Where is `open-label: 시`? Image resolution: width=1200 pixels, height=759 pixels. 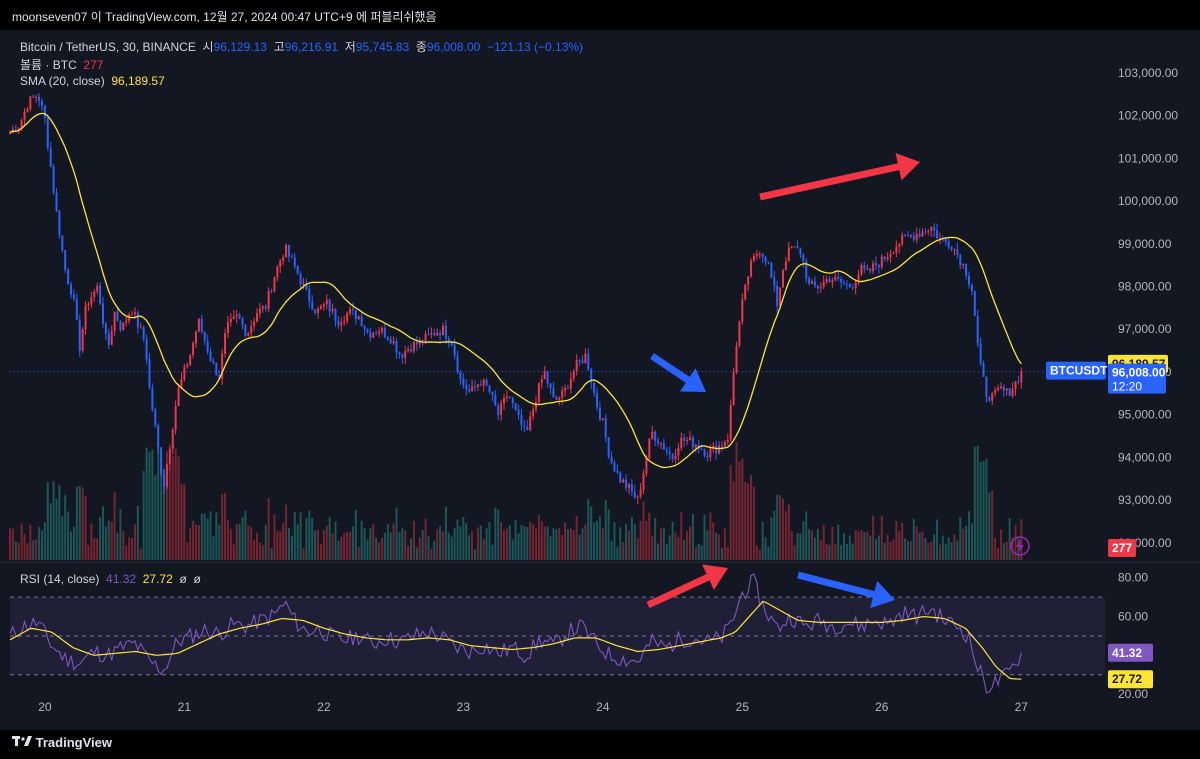
open-label: 시 is located at coordinates (208, 47).